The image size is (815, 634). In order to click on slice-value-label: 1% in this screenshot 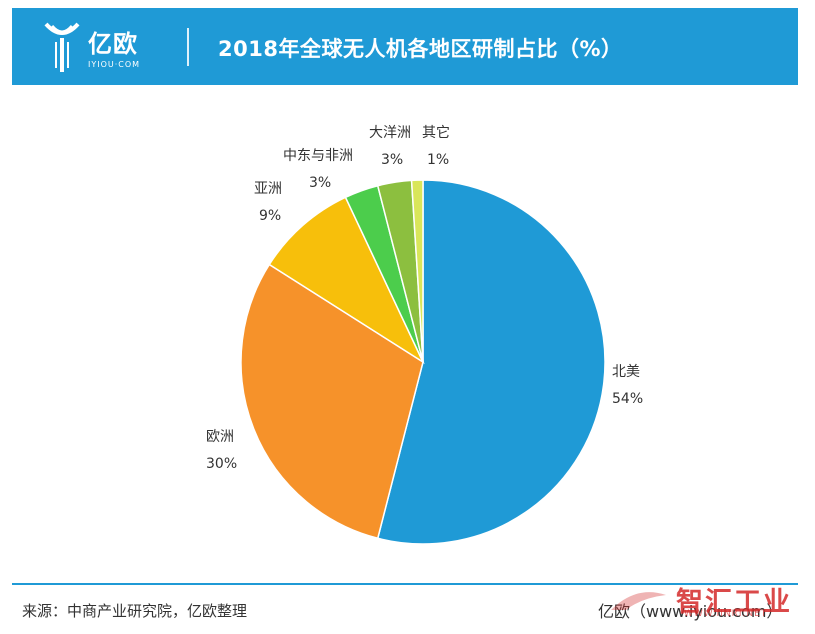, I will do `click(438, 160)`.